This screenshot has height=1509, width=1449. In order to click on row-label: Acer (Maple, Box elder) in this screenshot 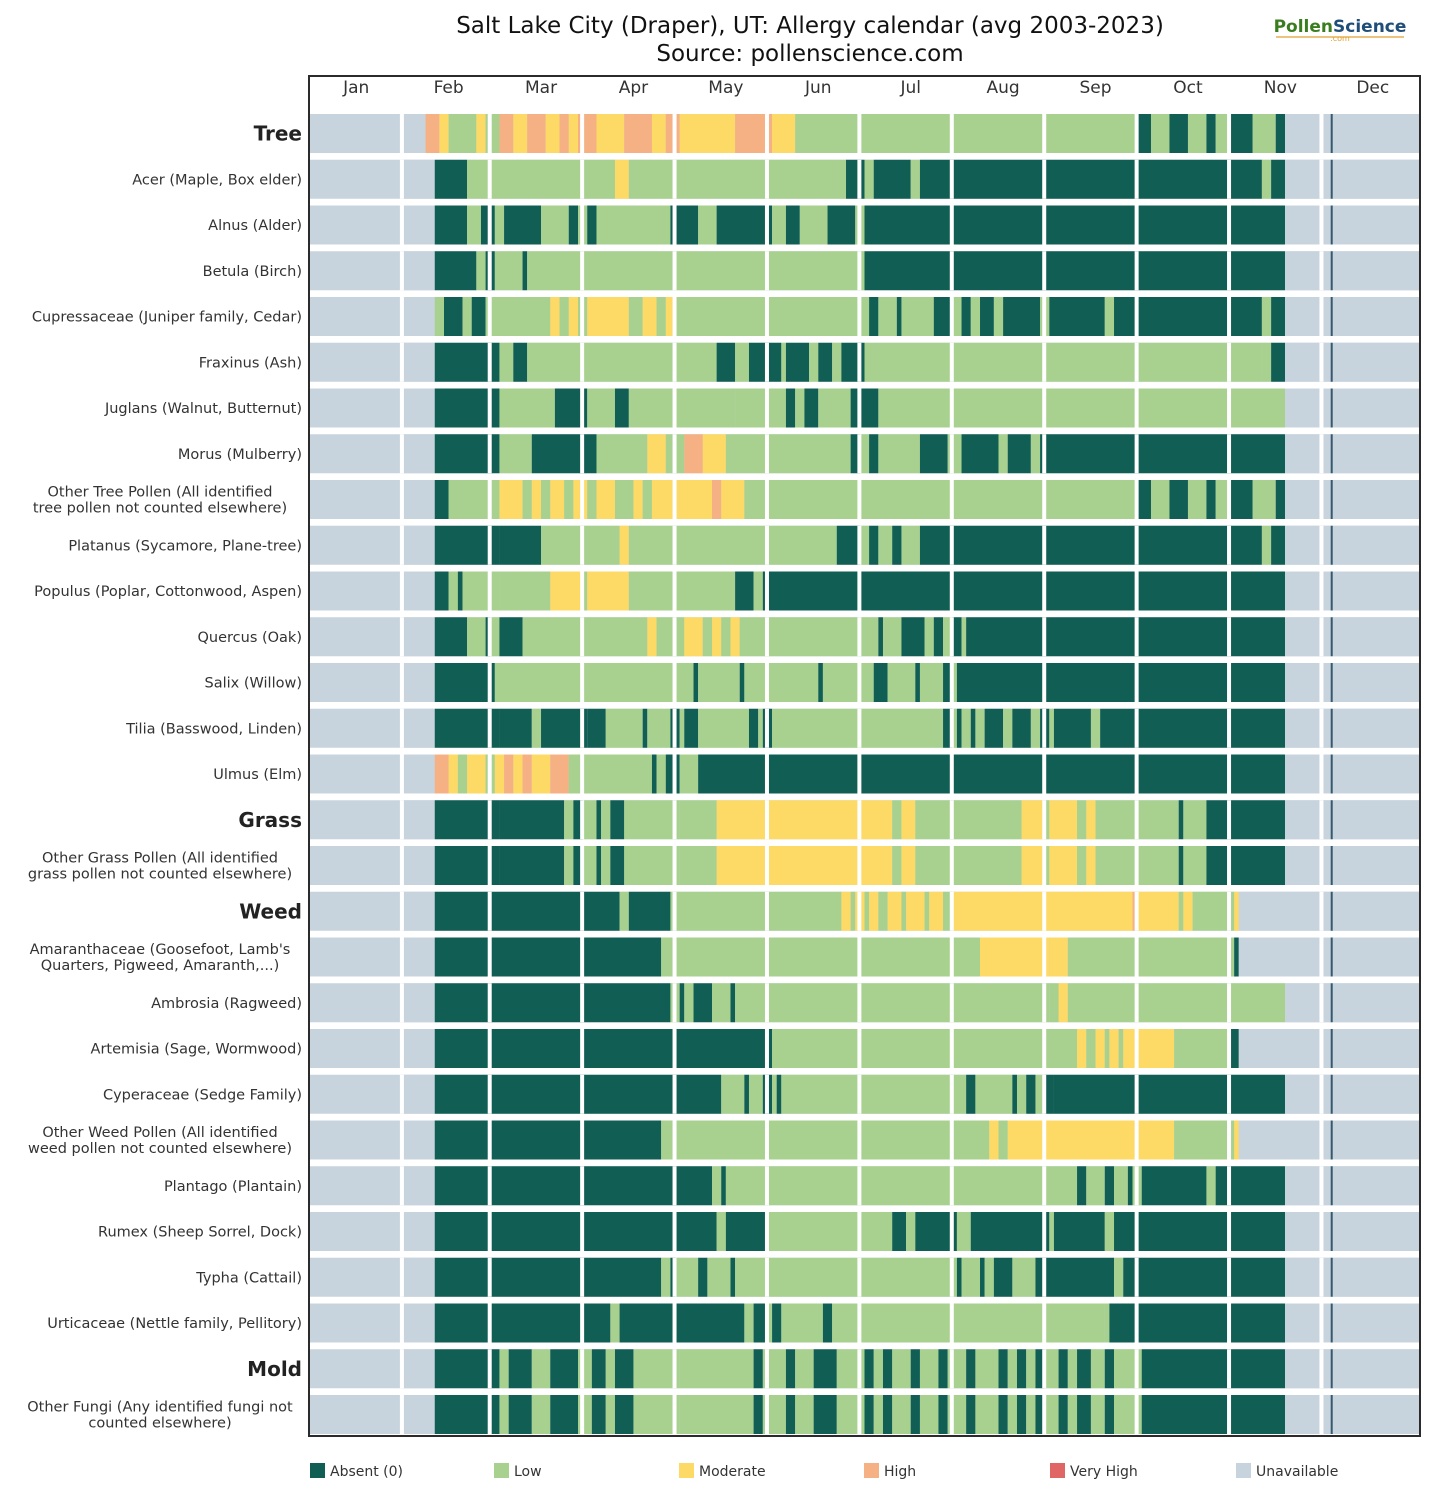, I will do `click(217, 180)`.